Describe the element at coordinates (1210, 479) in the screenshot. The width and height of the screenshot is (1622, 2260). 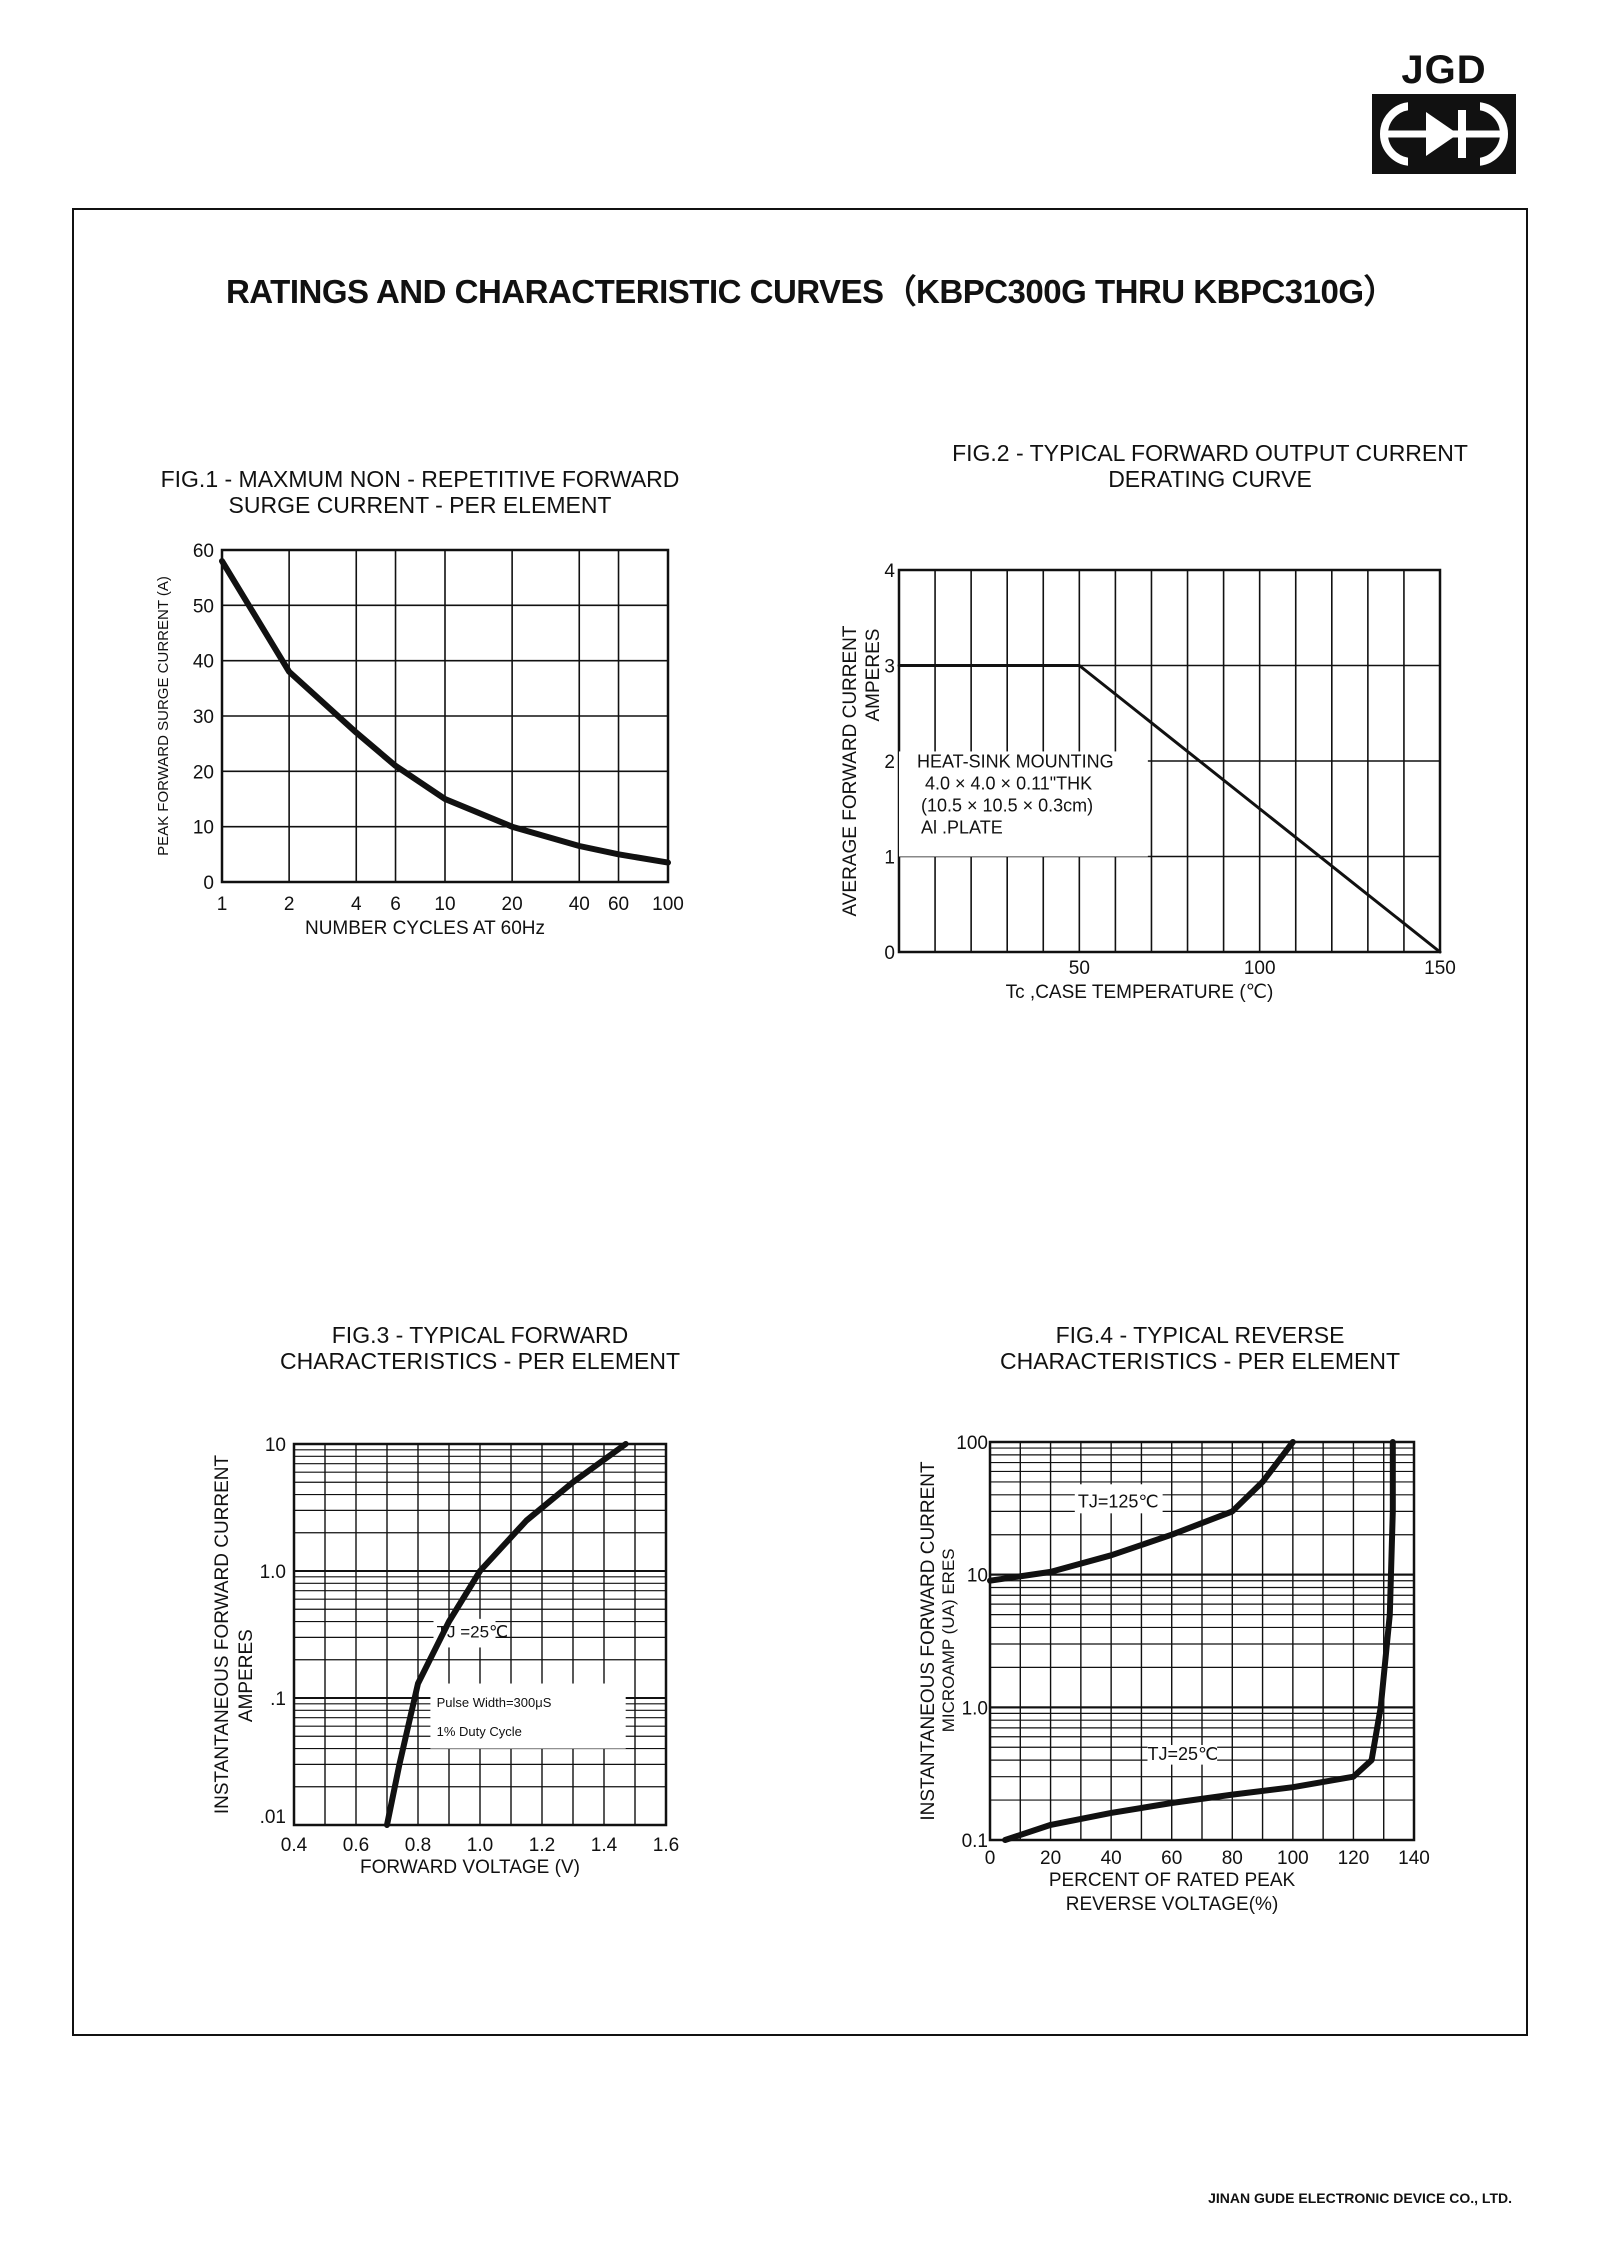
I see `fig2-title-line2: DERATING CURVE` at that location.